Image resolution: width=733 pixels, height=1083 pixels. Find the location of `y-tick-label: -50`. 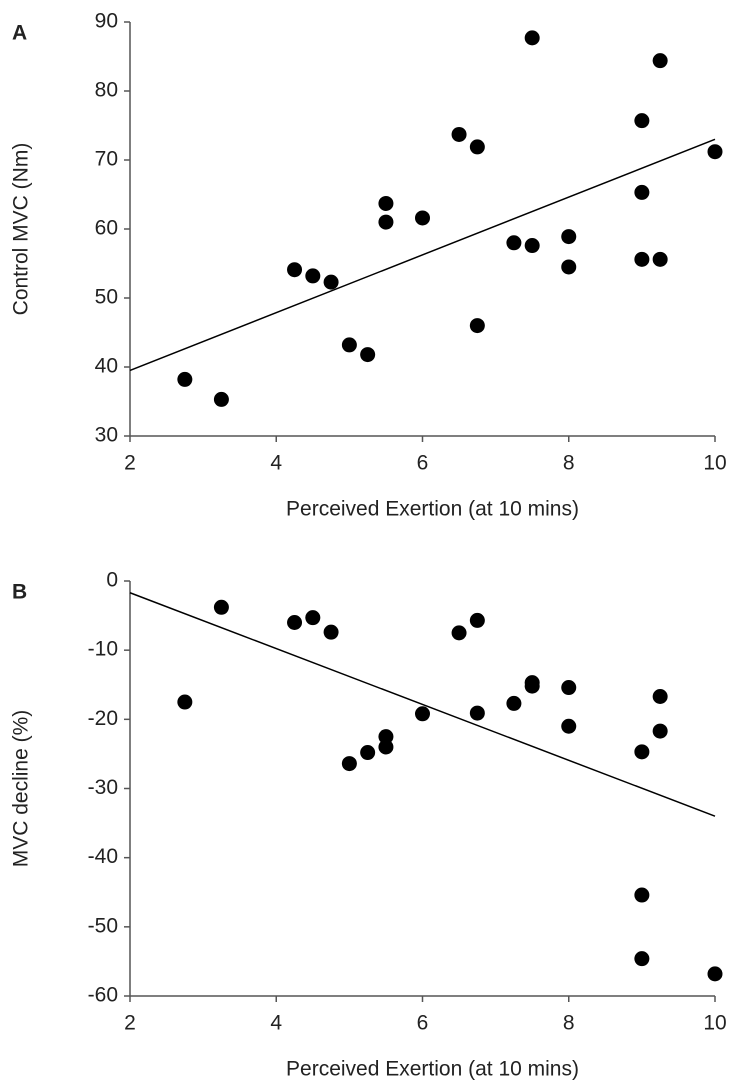

y-tick-label: -50 is located at coordinates (103, 925).